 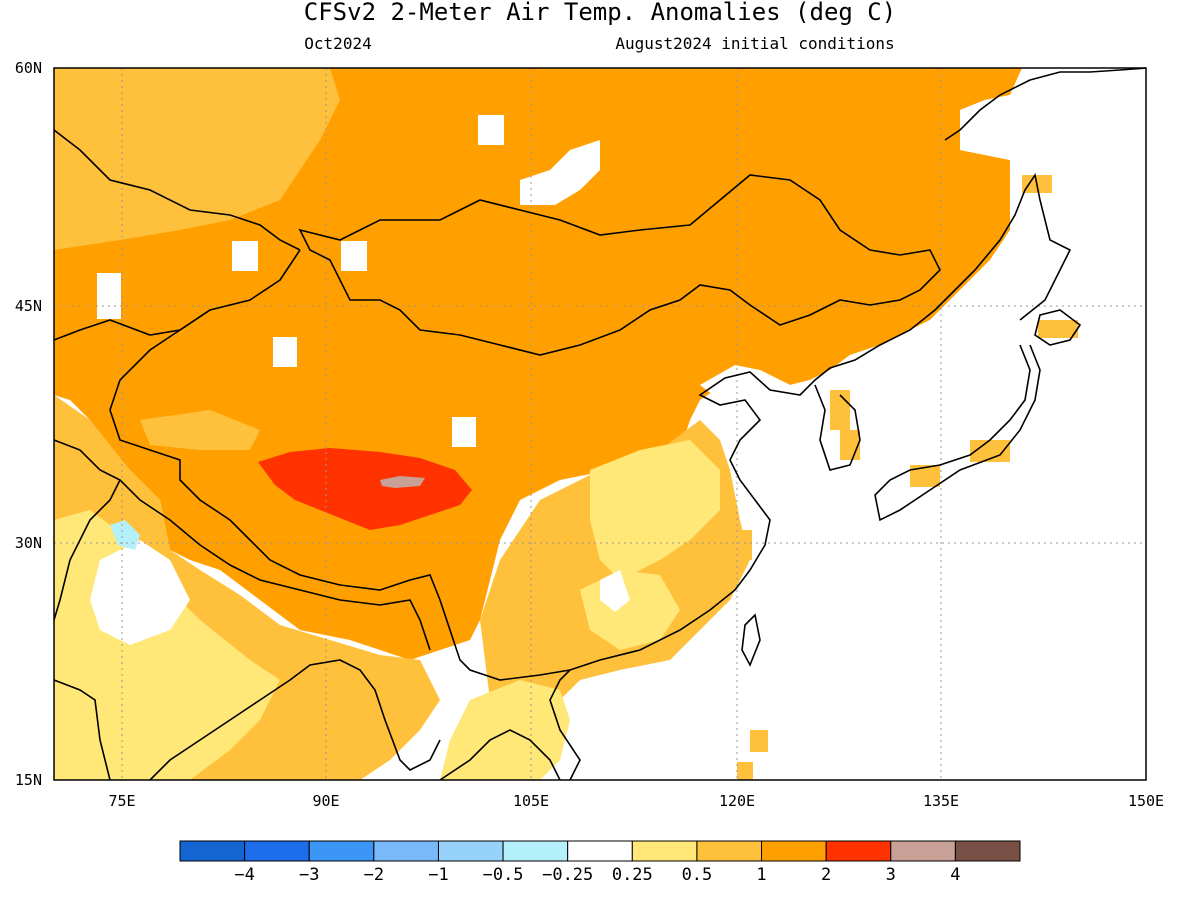 I want to click on colorbar-tick-label: 2, so click(x=826, y=875).